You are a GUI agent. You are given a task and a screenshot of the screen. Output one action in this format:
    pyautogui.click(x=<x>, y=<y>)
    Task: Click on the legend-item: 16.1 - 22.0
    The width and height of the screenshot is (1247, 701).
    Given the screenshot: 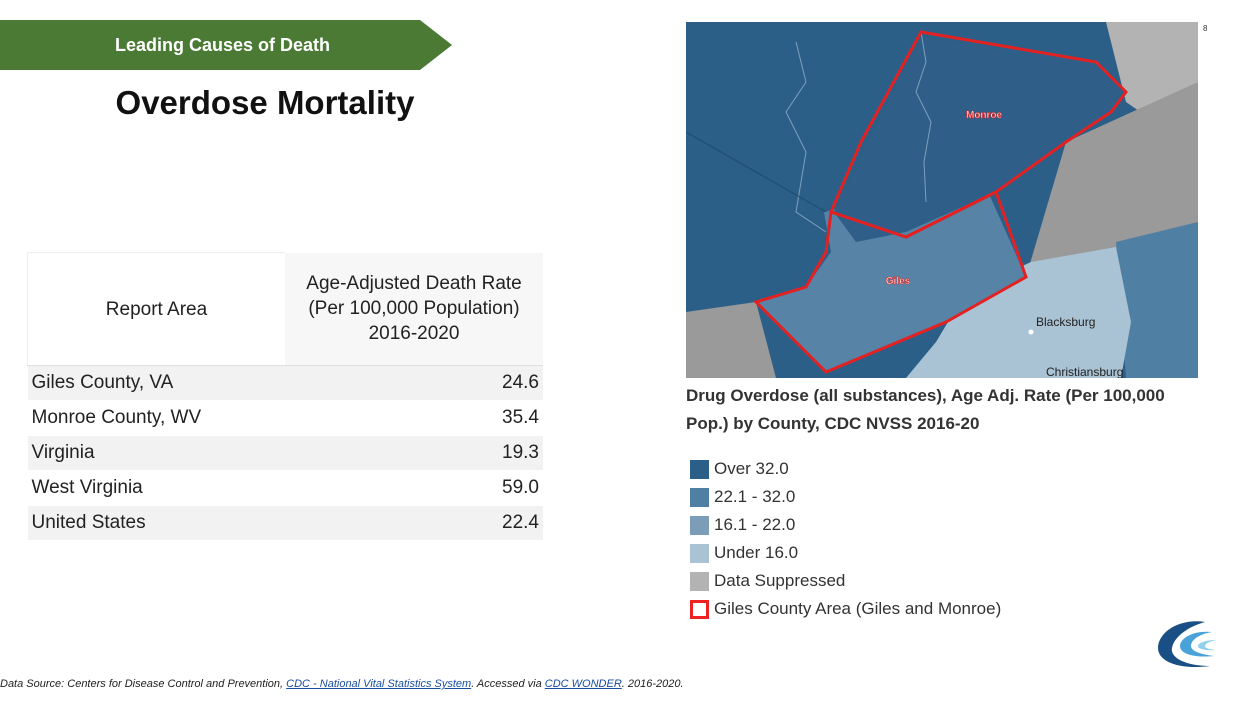 What is the action you would take?
    pyautogui.click(x=845, y=525)
    